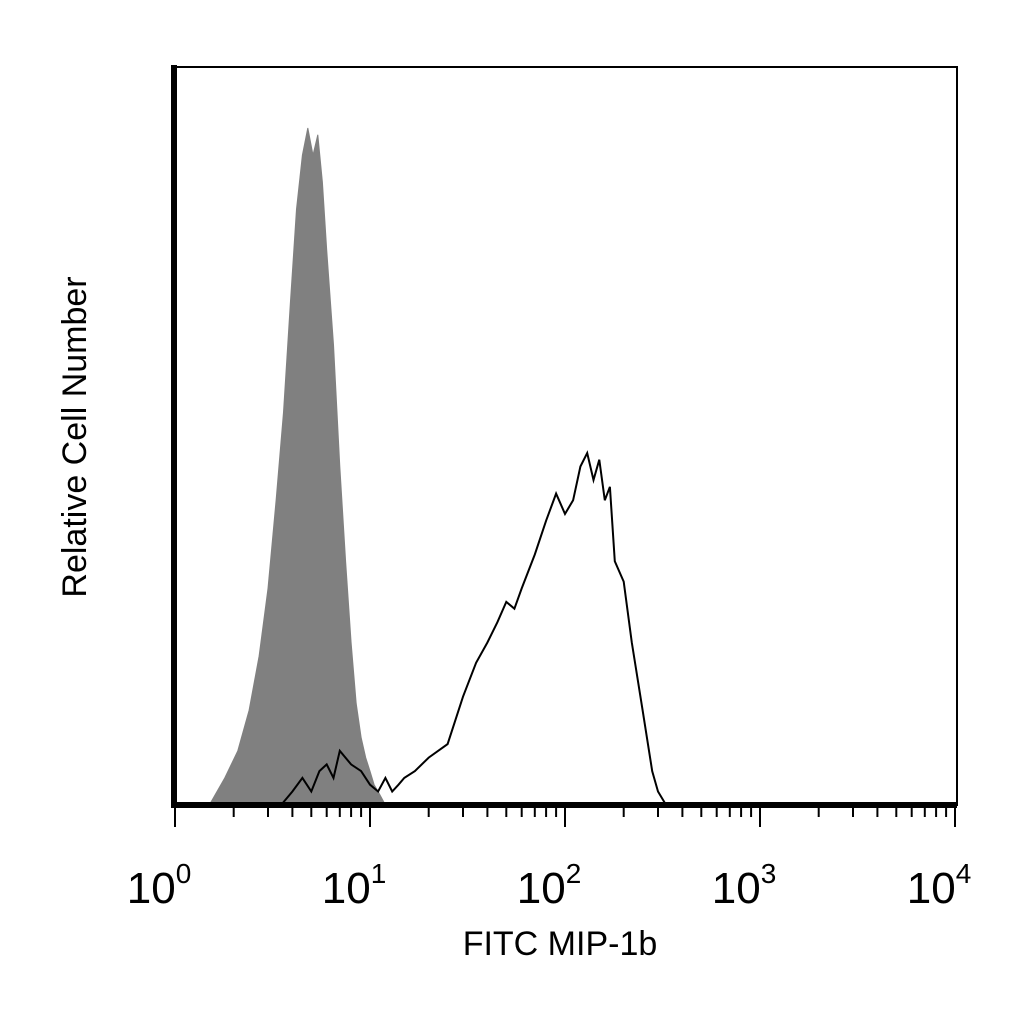  What do you see at coordinates (75, 436) in the screenshot?
I see `y-axis-label: Relative Cell Number` at bounding box center [75, 436].